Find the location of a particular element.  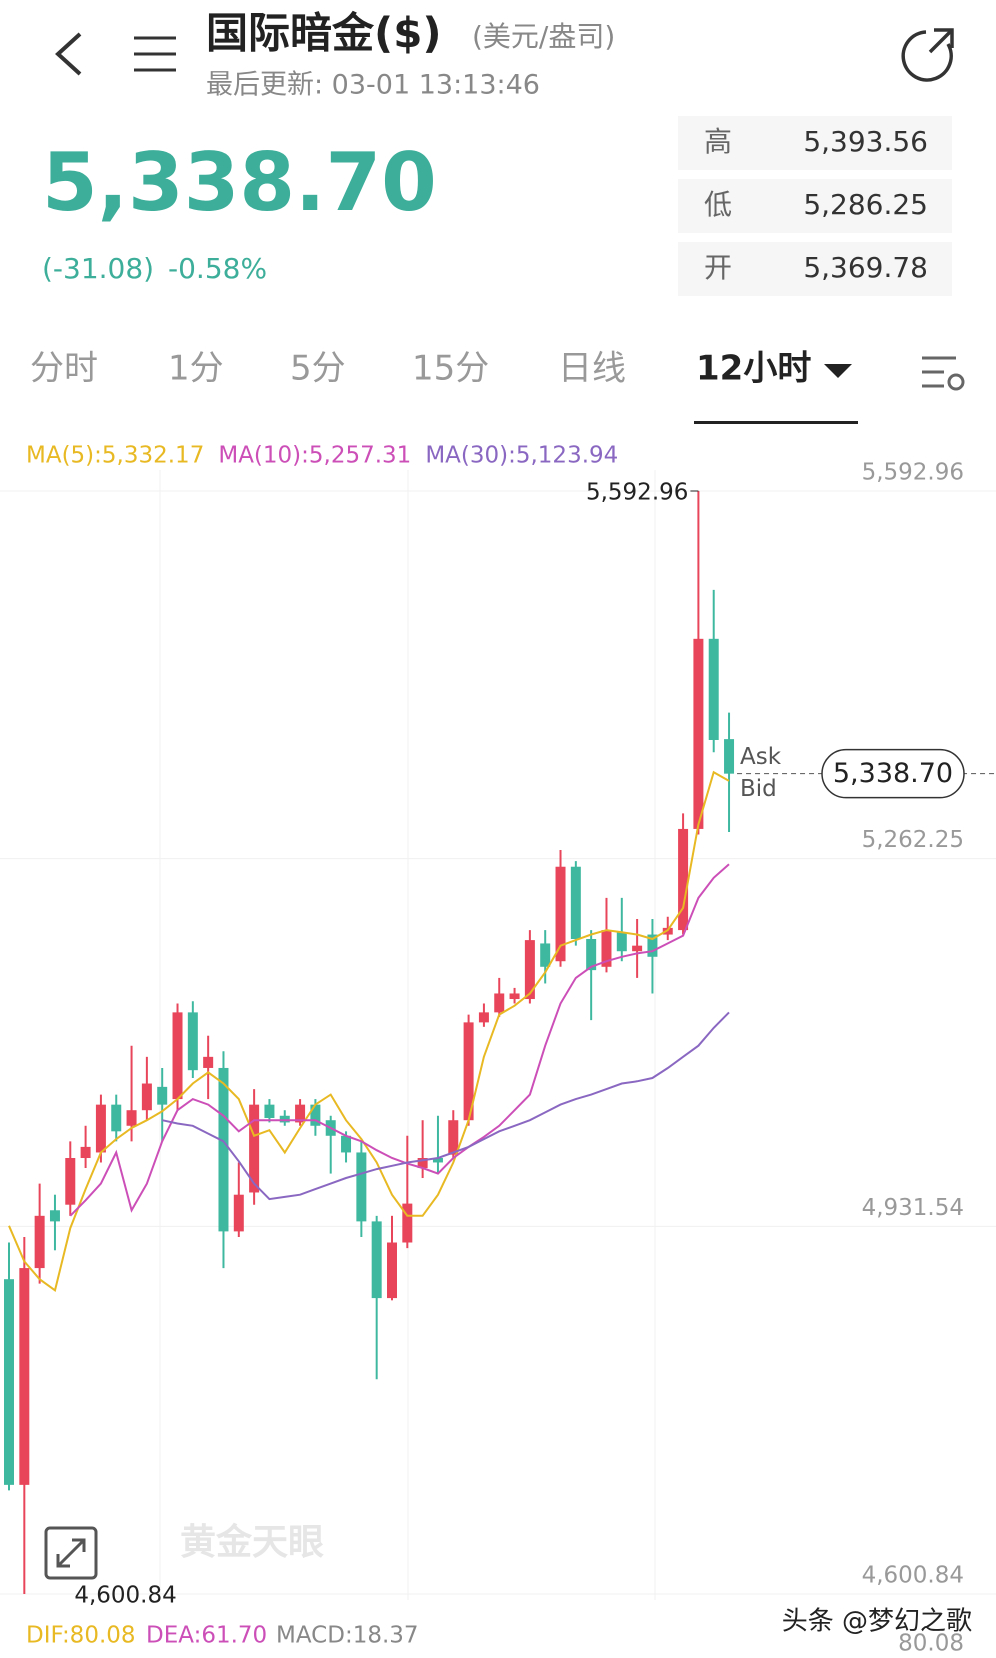

macd-dea: DEA:61.70 is located at coordinates (206, 1636).